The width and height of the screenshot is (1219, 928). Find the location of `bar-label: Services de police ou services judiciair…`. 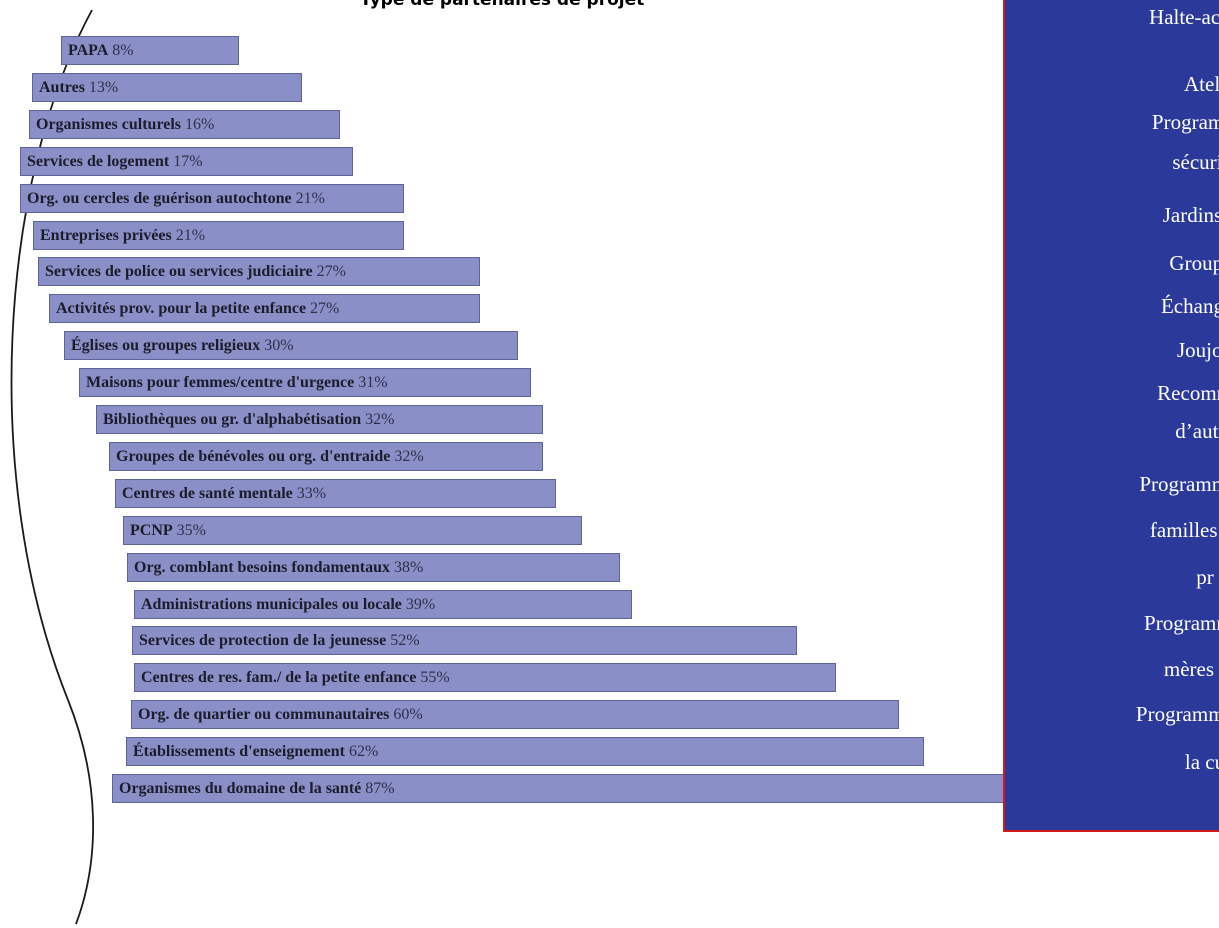

bar-label: Services de police ou services judiciair… is located at coordinates (179, 271).